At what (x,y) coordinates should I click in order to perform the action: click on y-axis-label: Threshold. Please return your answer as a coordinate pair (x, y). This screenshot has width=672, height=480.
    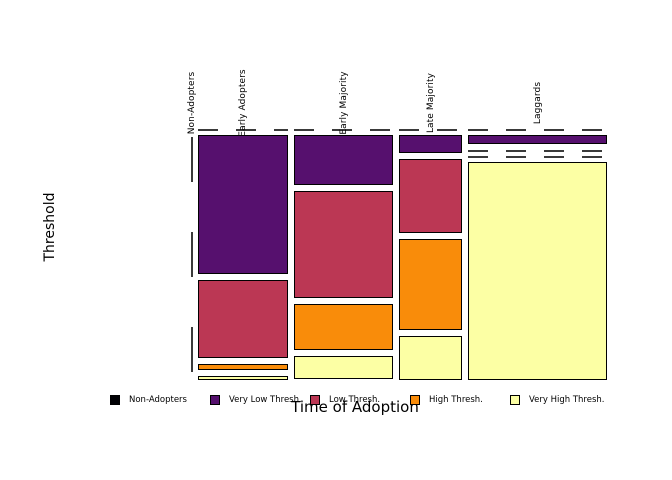
    Looking at the image, I should click on (50, 227).